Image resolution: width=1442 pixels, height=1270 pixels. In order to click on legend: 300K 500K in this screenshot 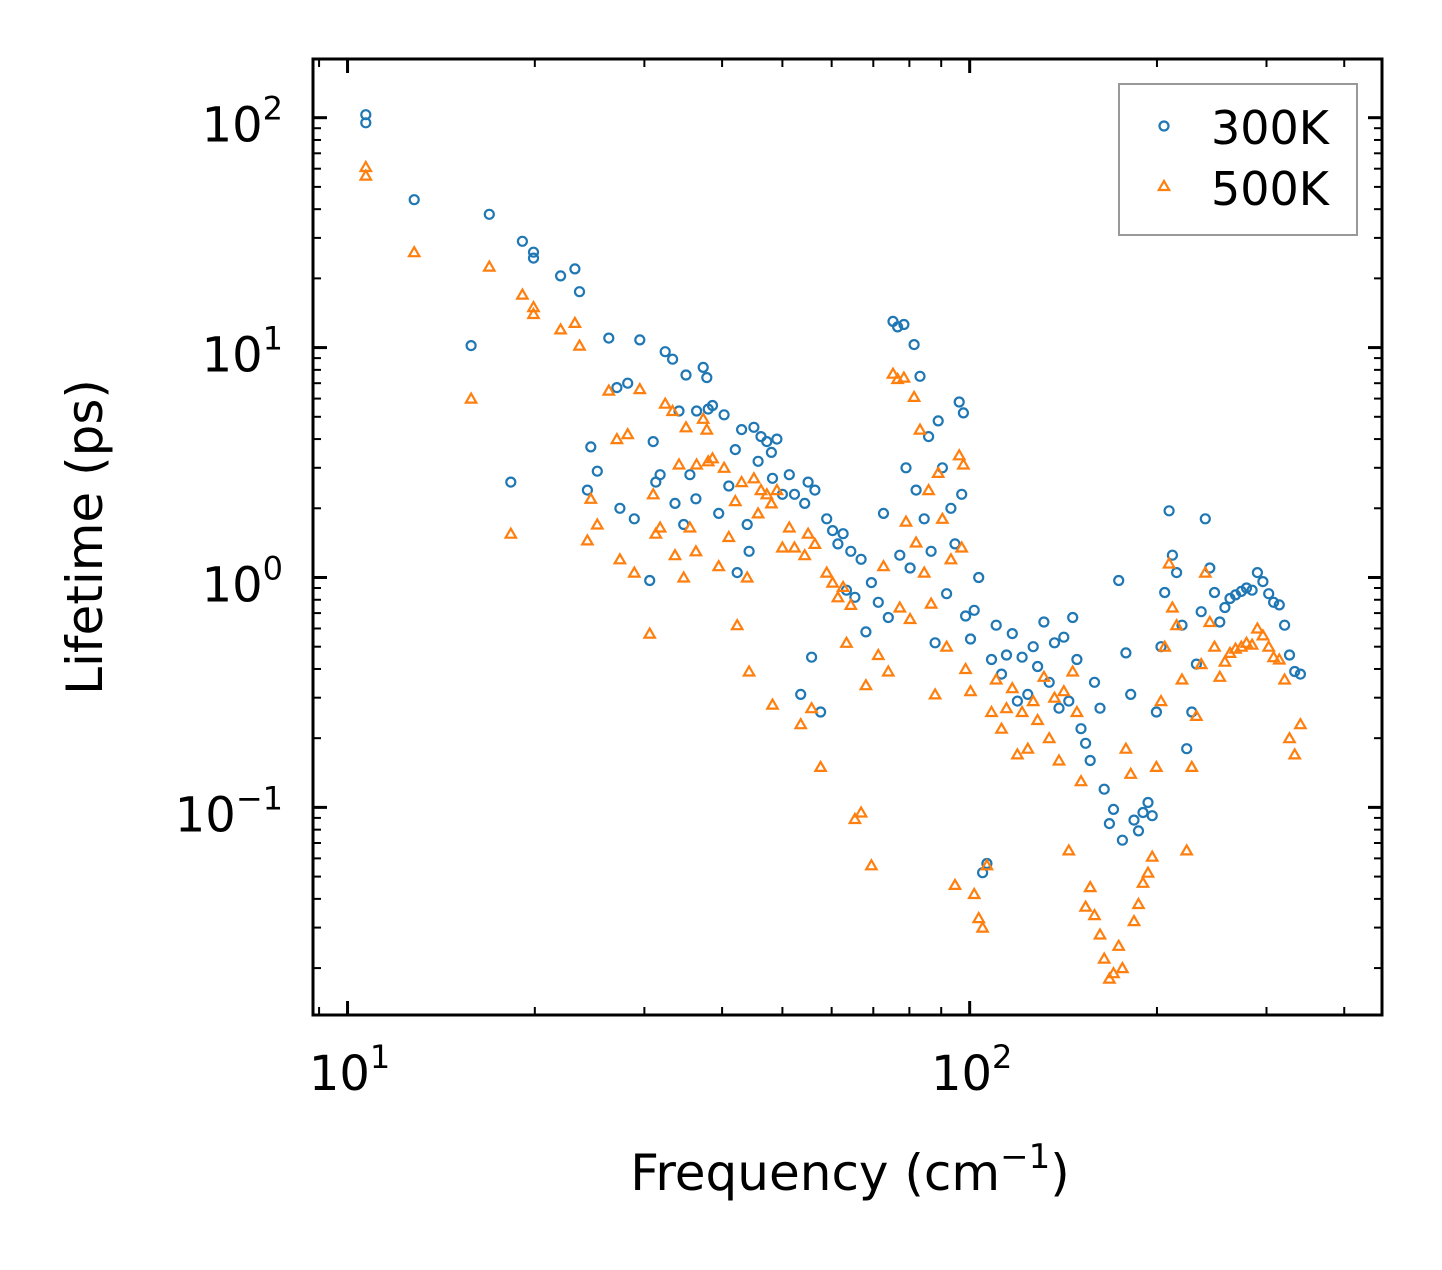, I will do `click(1238, 159)`.